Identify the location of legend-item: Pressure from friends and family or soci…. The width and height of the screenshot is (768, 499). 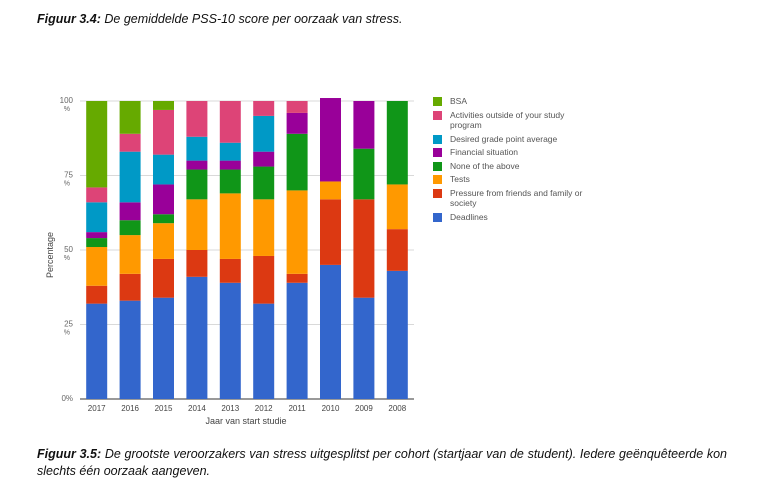
(508, 198).